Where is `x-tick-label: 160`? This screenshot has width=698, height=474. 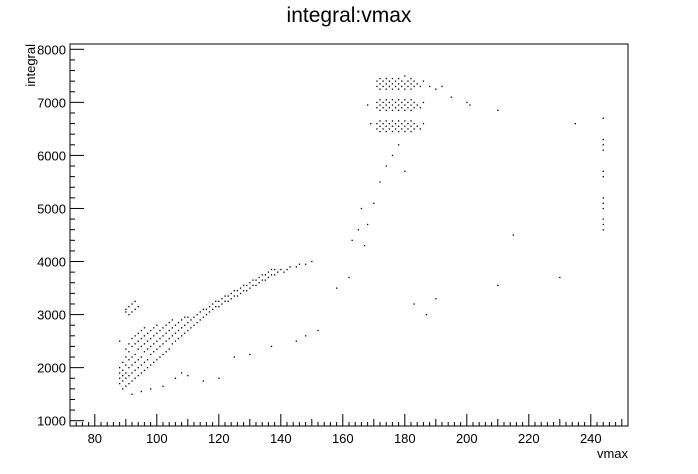
x-tick-label: 160 is located at coordinates (343, 438).